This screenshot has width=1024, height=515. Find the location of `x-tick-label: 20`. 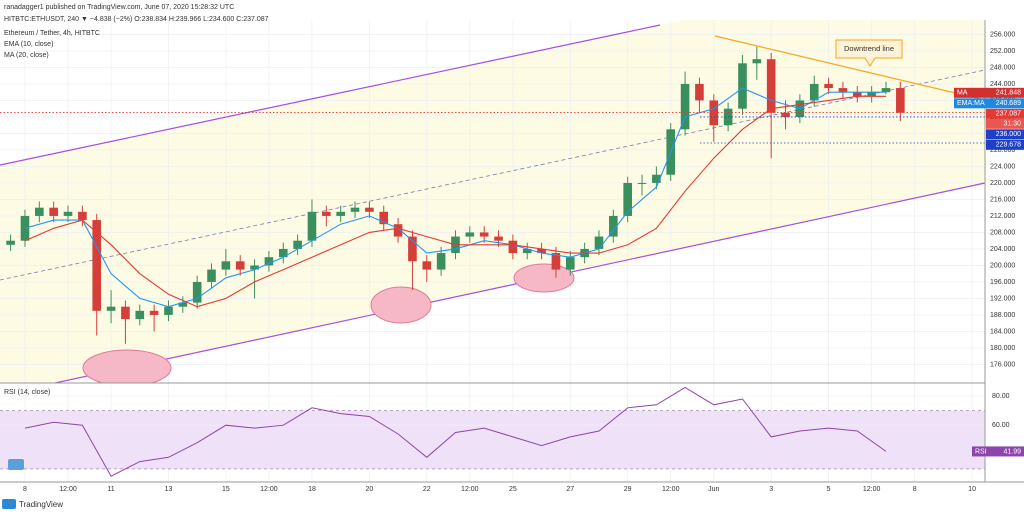

x-tick-label: 20 is located at coordinates (369, 489).